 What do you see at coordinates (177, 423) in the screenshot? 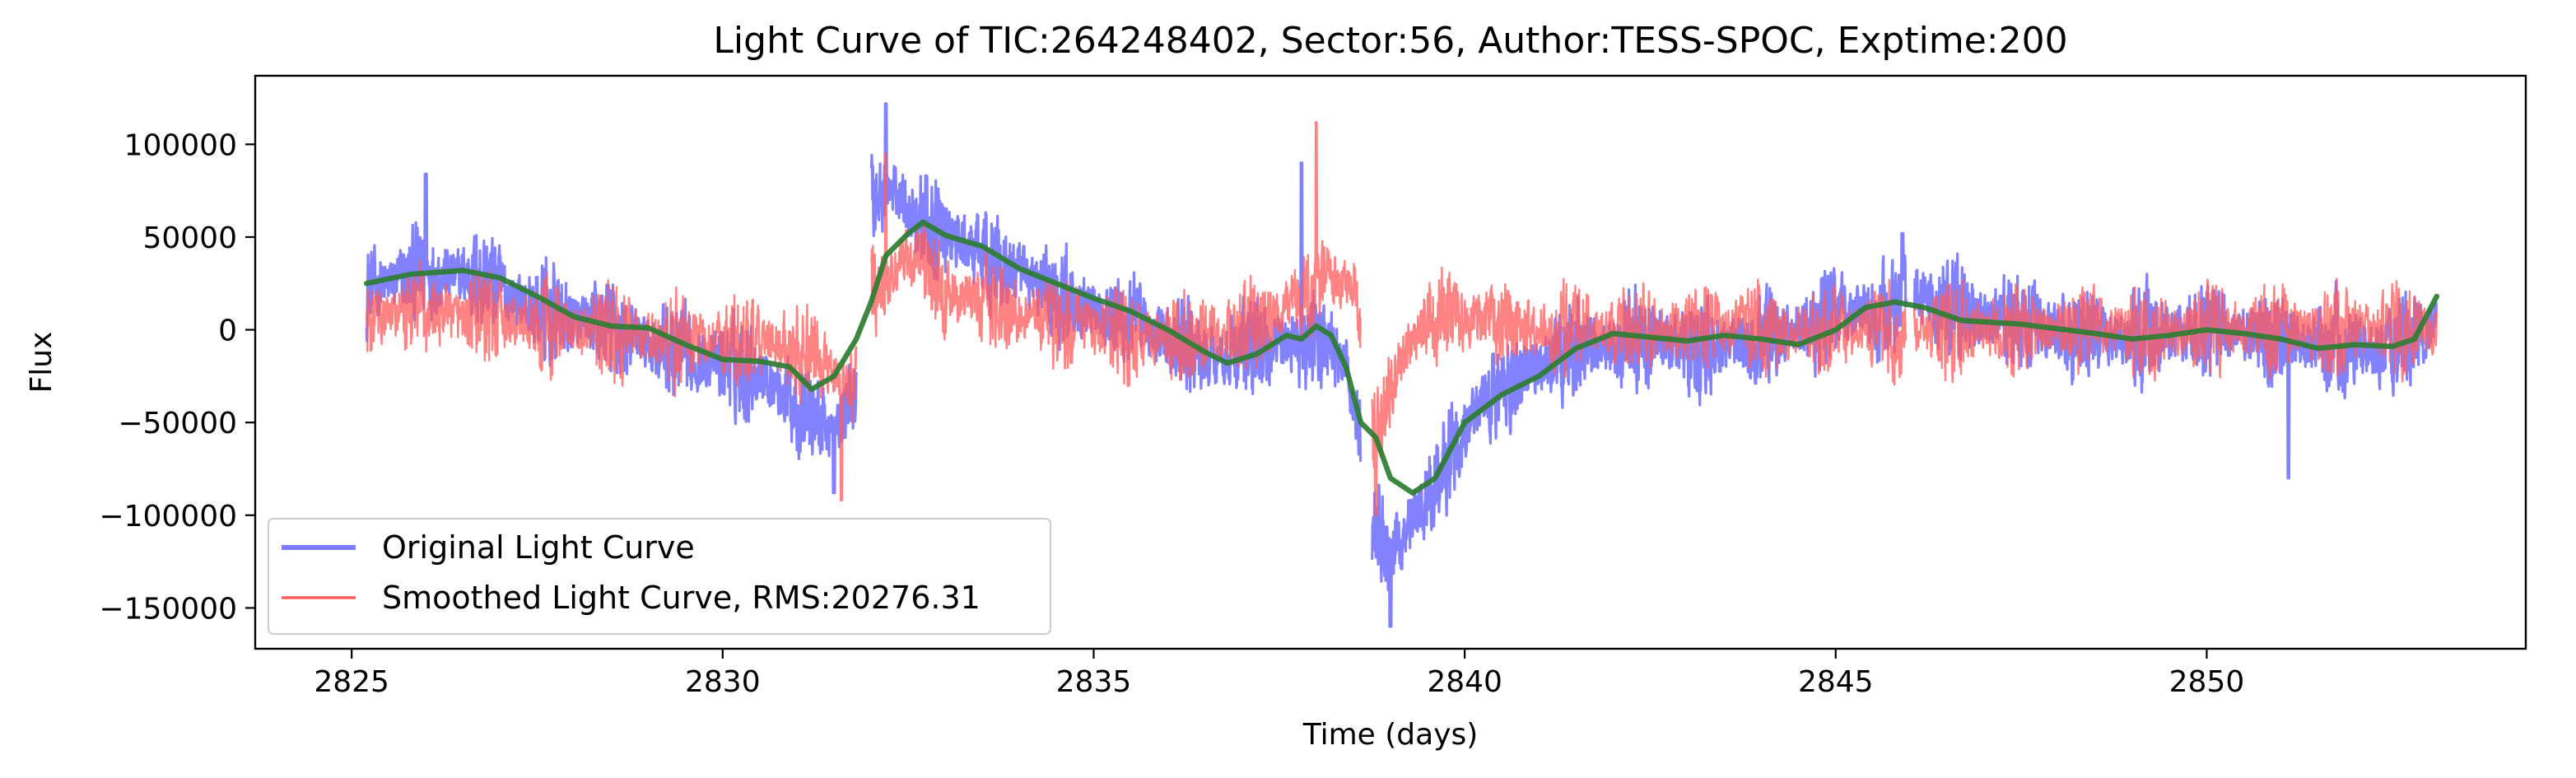
I see `y-tick-label: −50000` at bounding box center [177, 423].